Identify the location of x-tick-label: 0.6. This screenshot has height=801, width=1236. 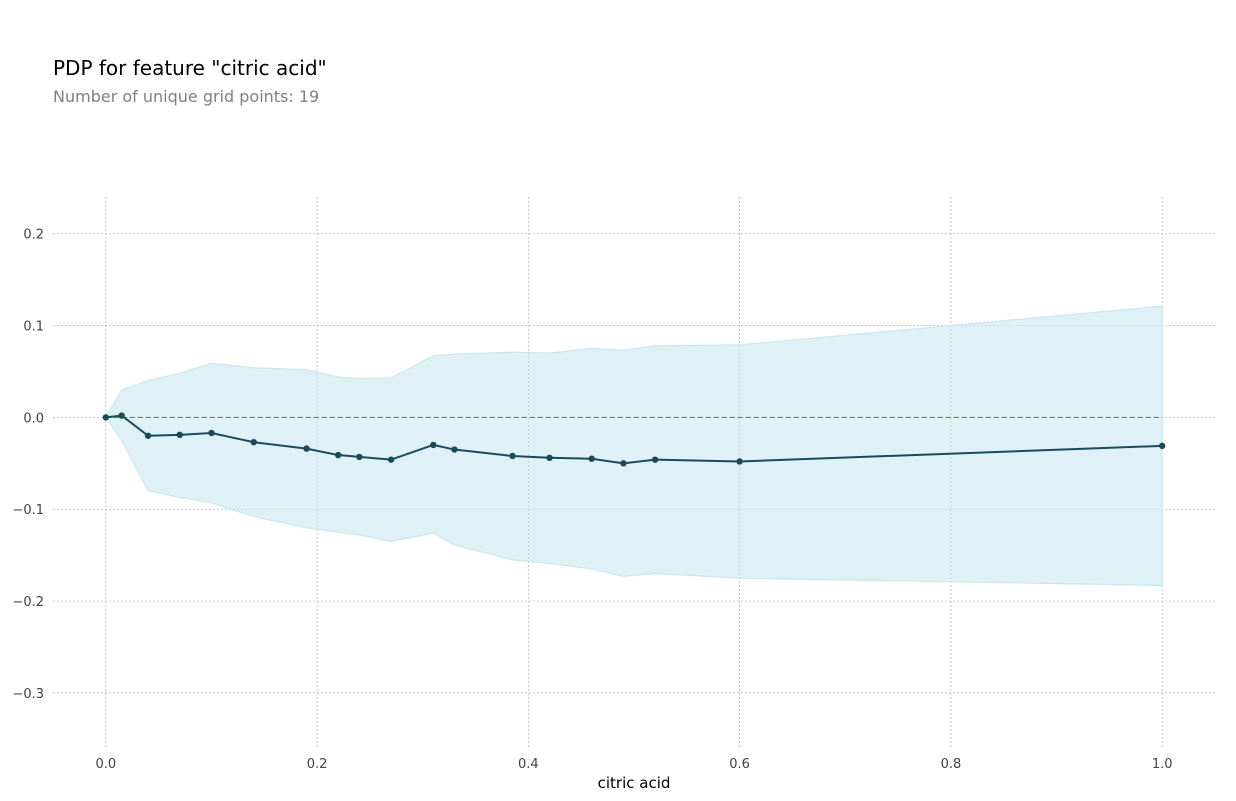
(739, 764).